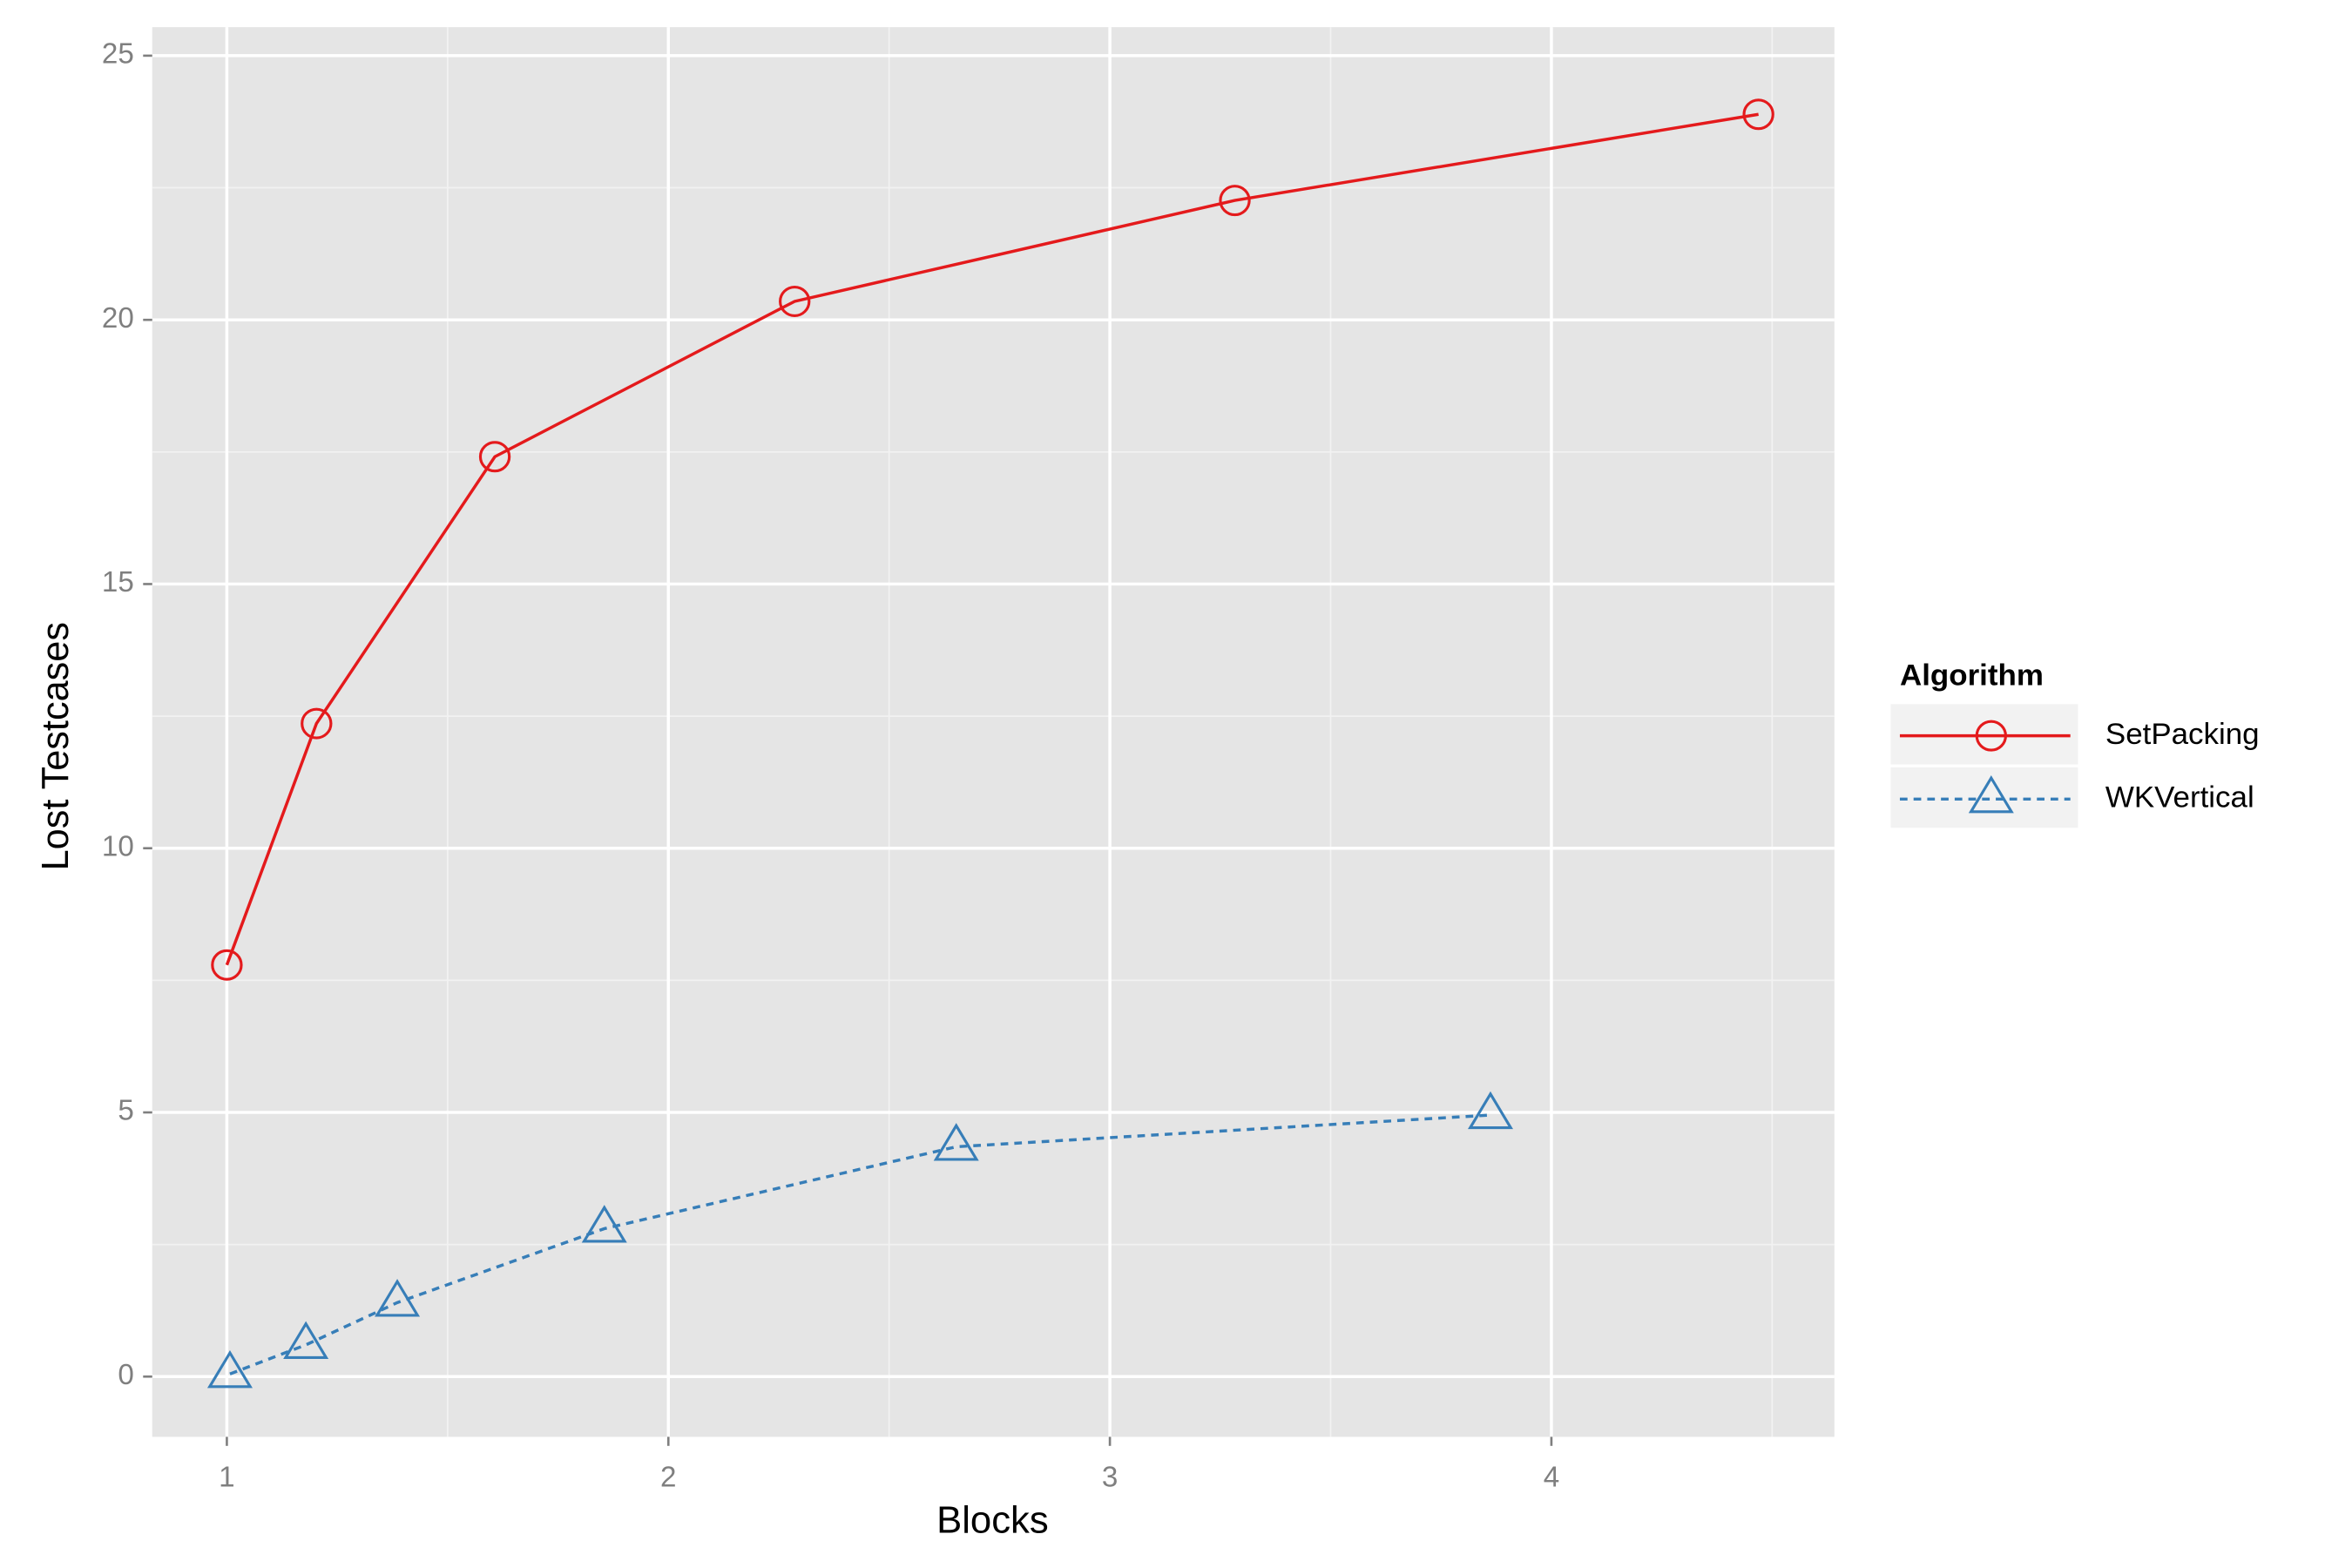 This screenshot has height=1568, width=2352. I want to click on x-tick-label: 2, so click(668, 1478).